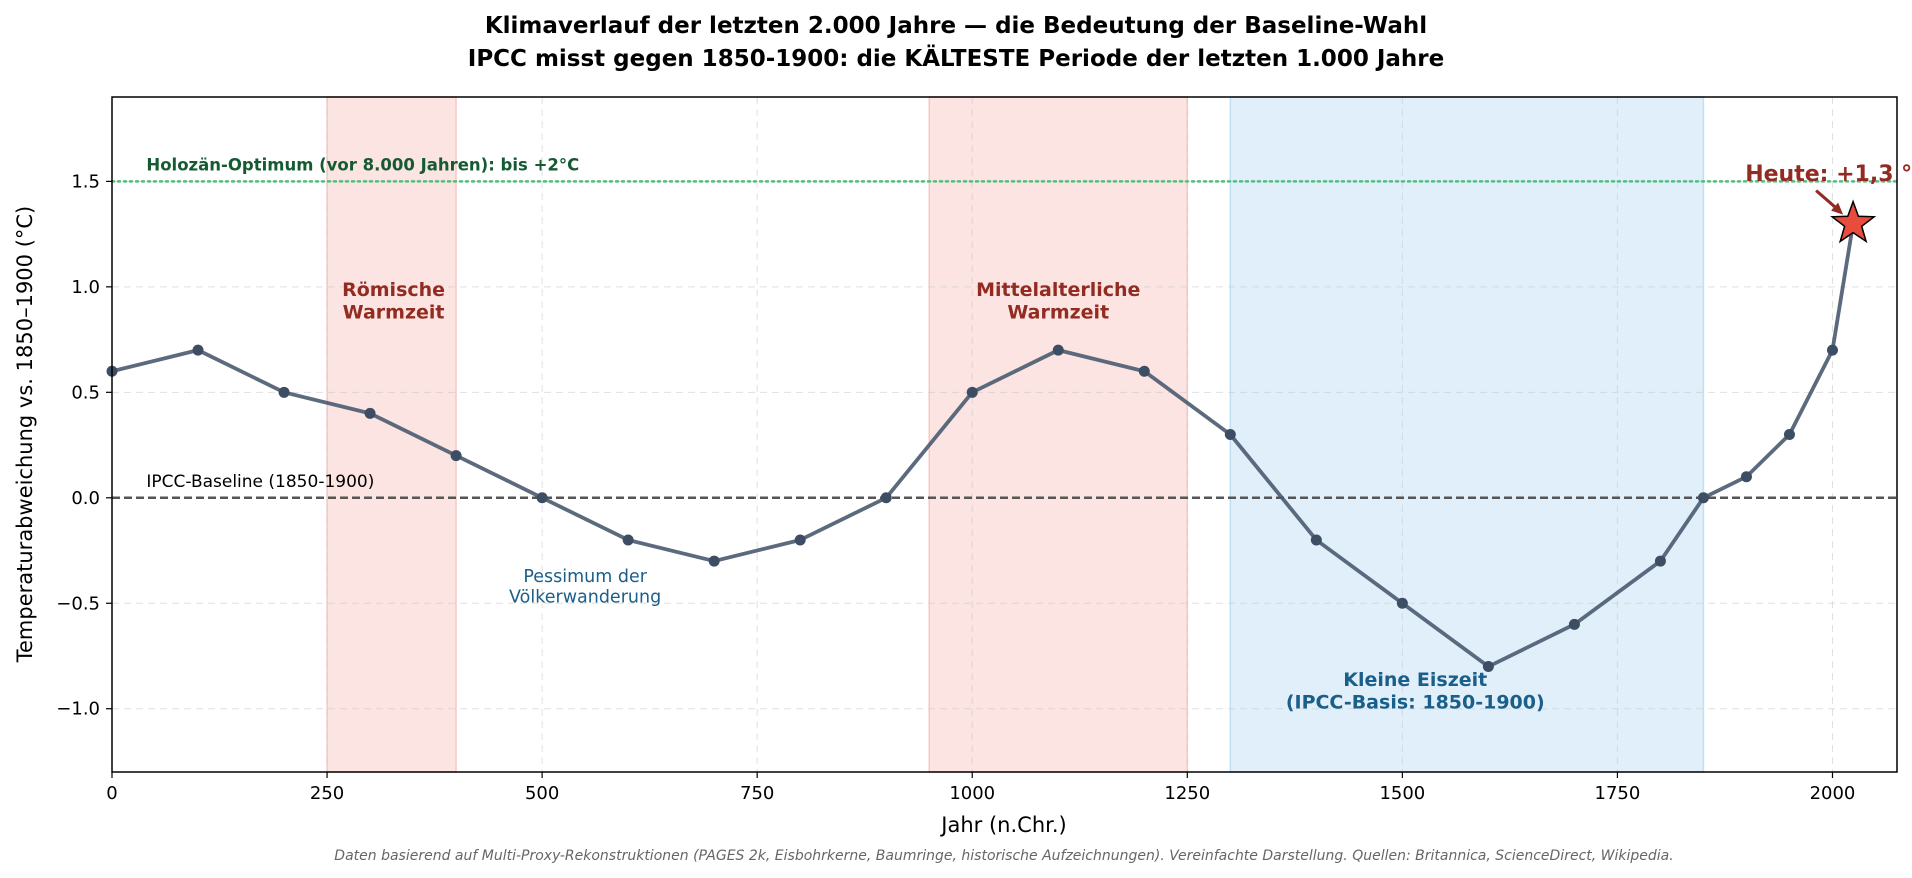  What do you see at coordinates (1833, 793) in the screenshot?
I see `x-tick-label: 2000` at bounding box center [1833, 793].